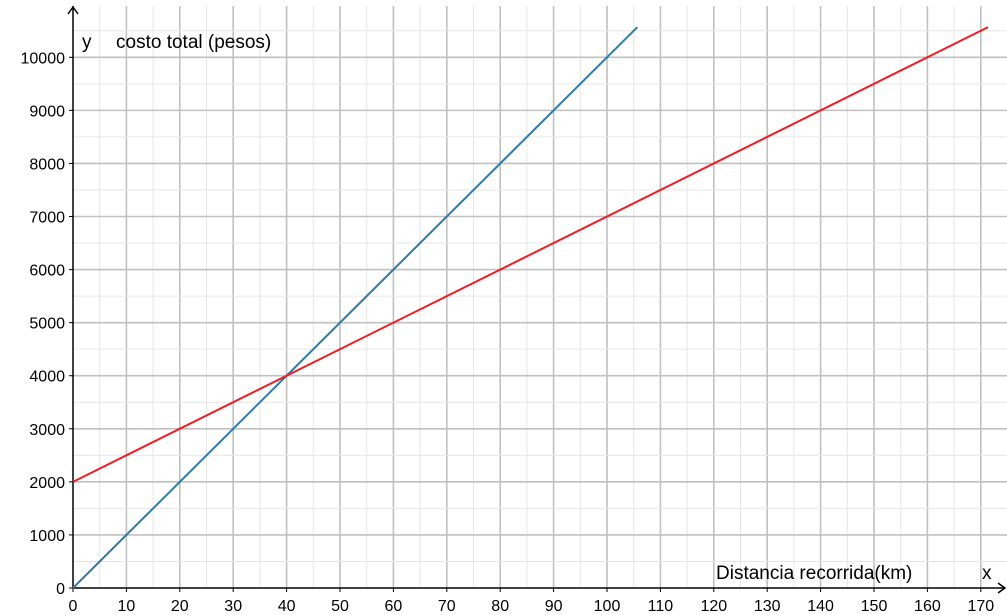  What do you see at coordinates (980, 606) in the screenshot?
I see `x-tick-label: 170` at bounding box center [980, 606].